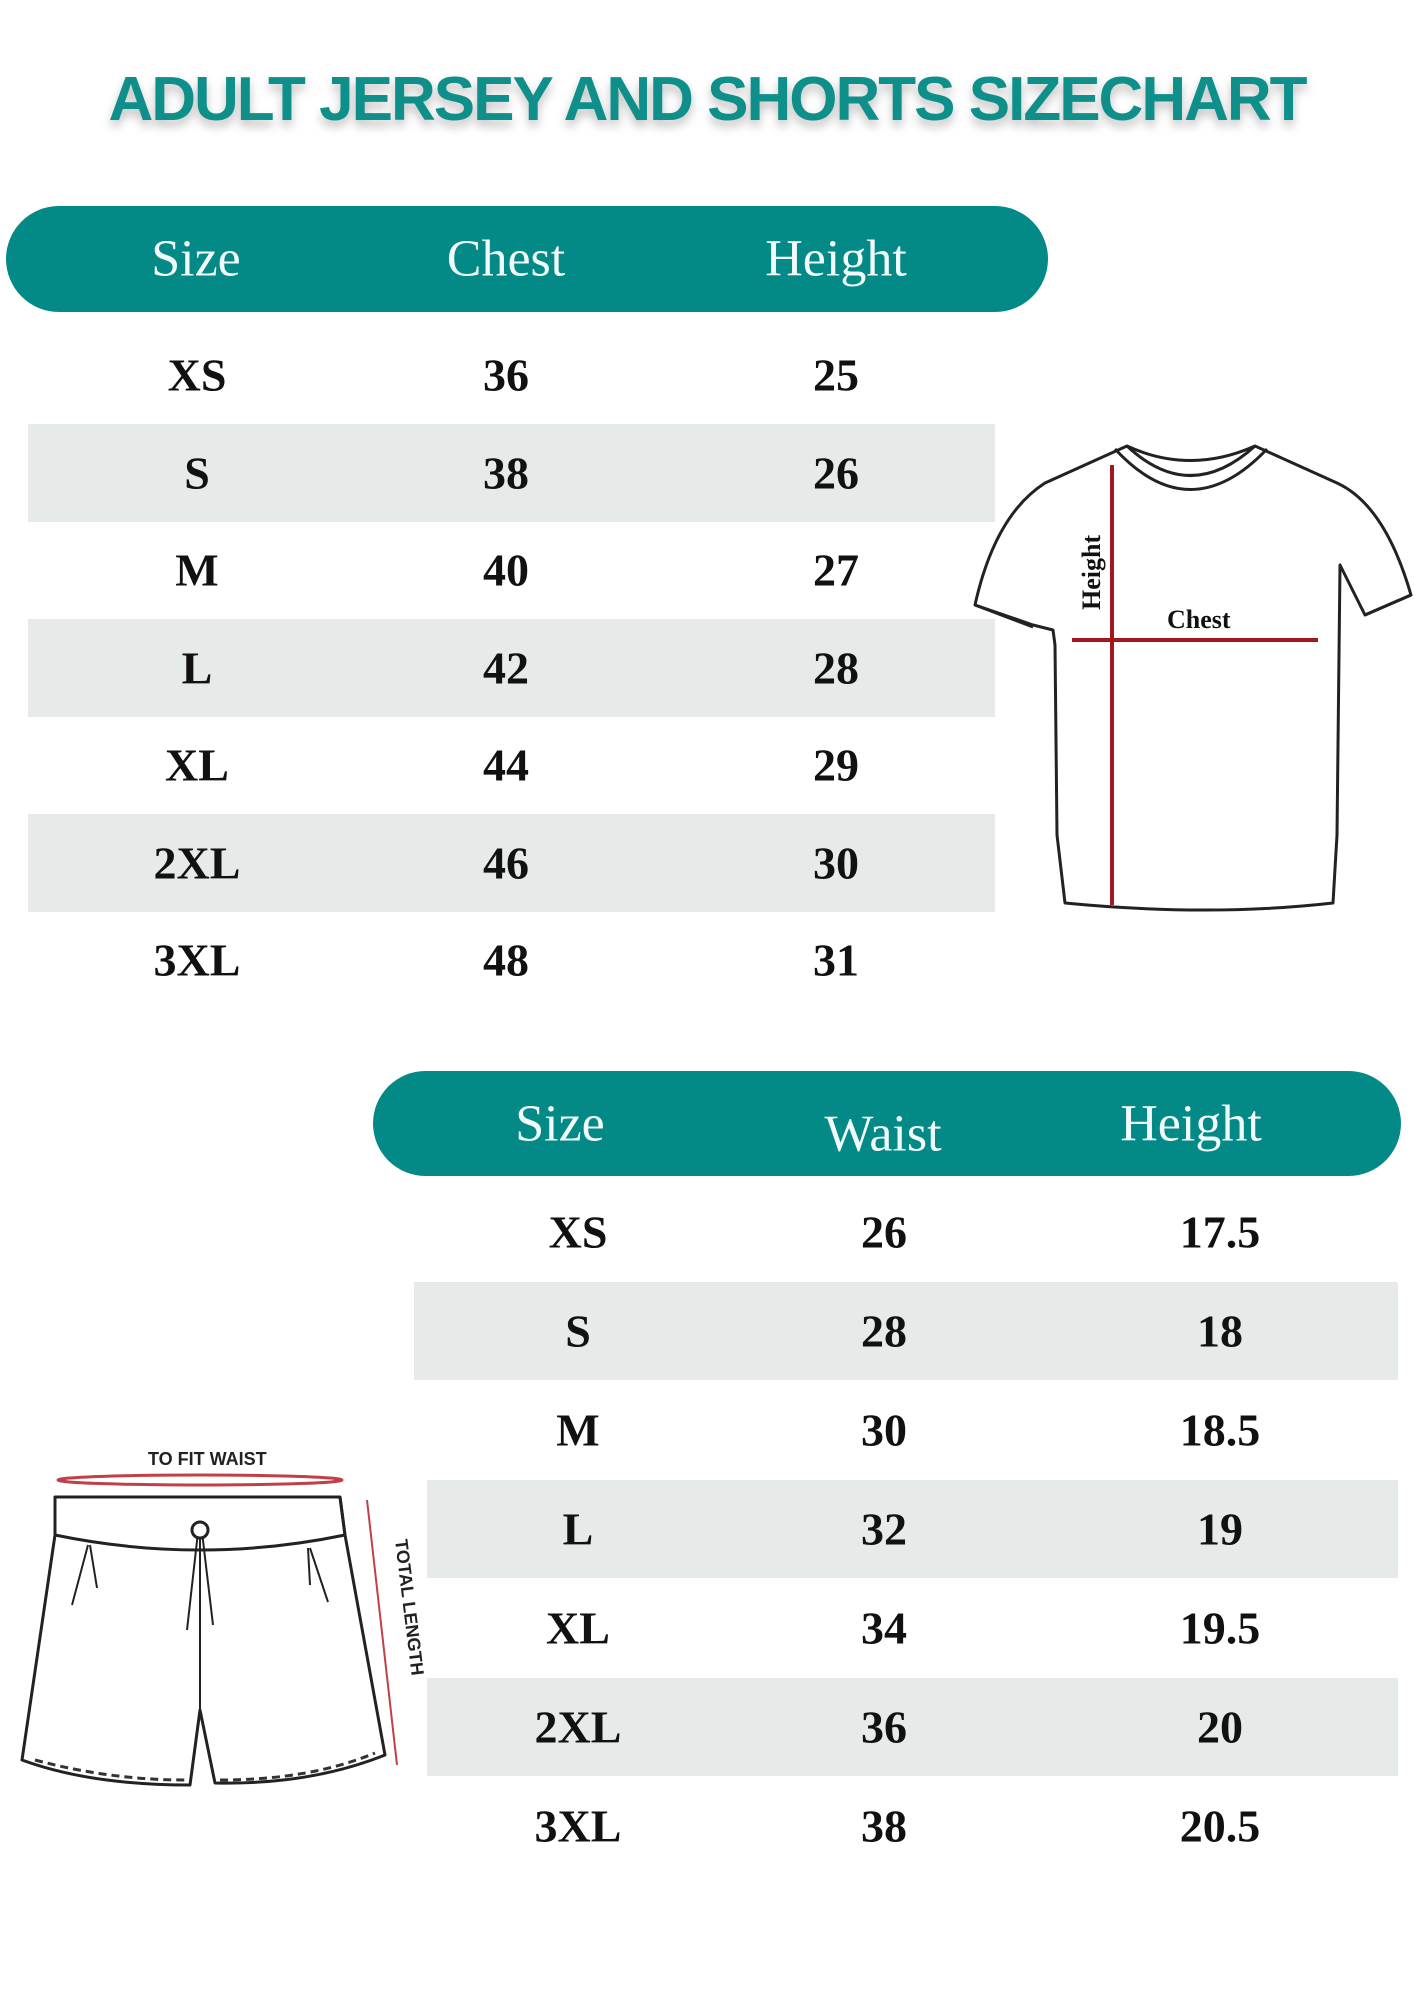 This screenshot has height=2000, width=1414. I want to click on cell-height: 31, so click(836, 960).